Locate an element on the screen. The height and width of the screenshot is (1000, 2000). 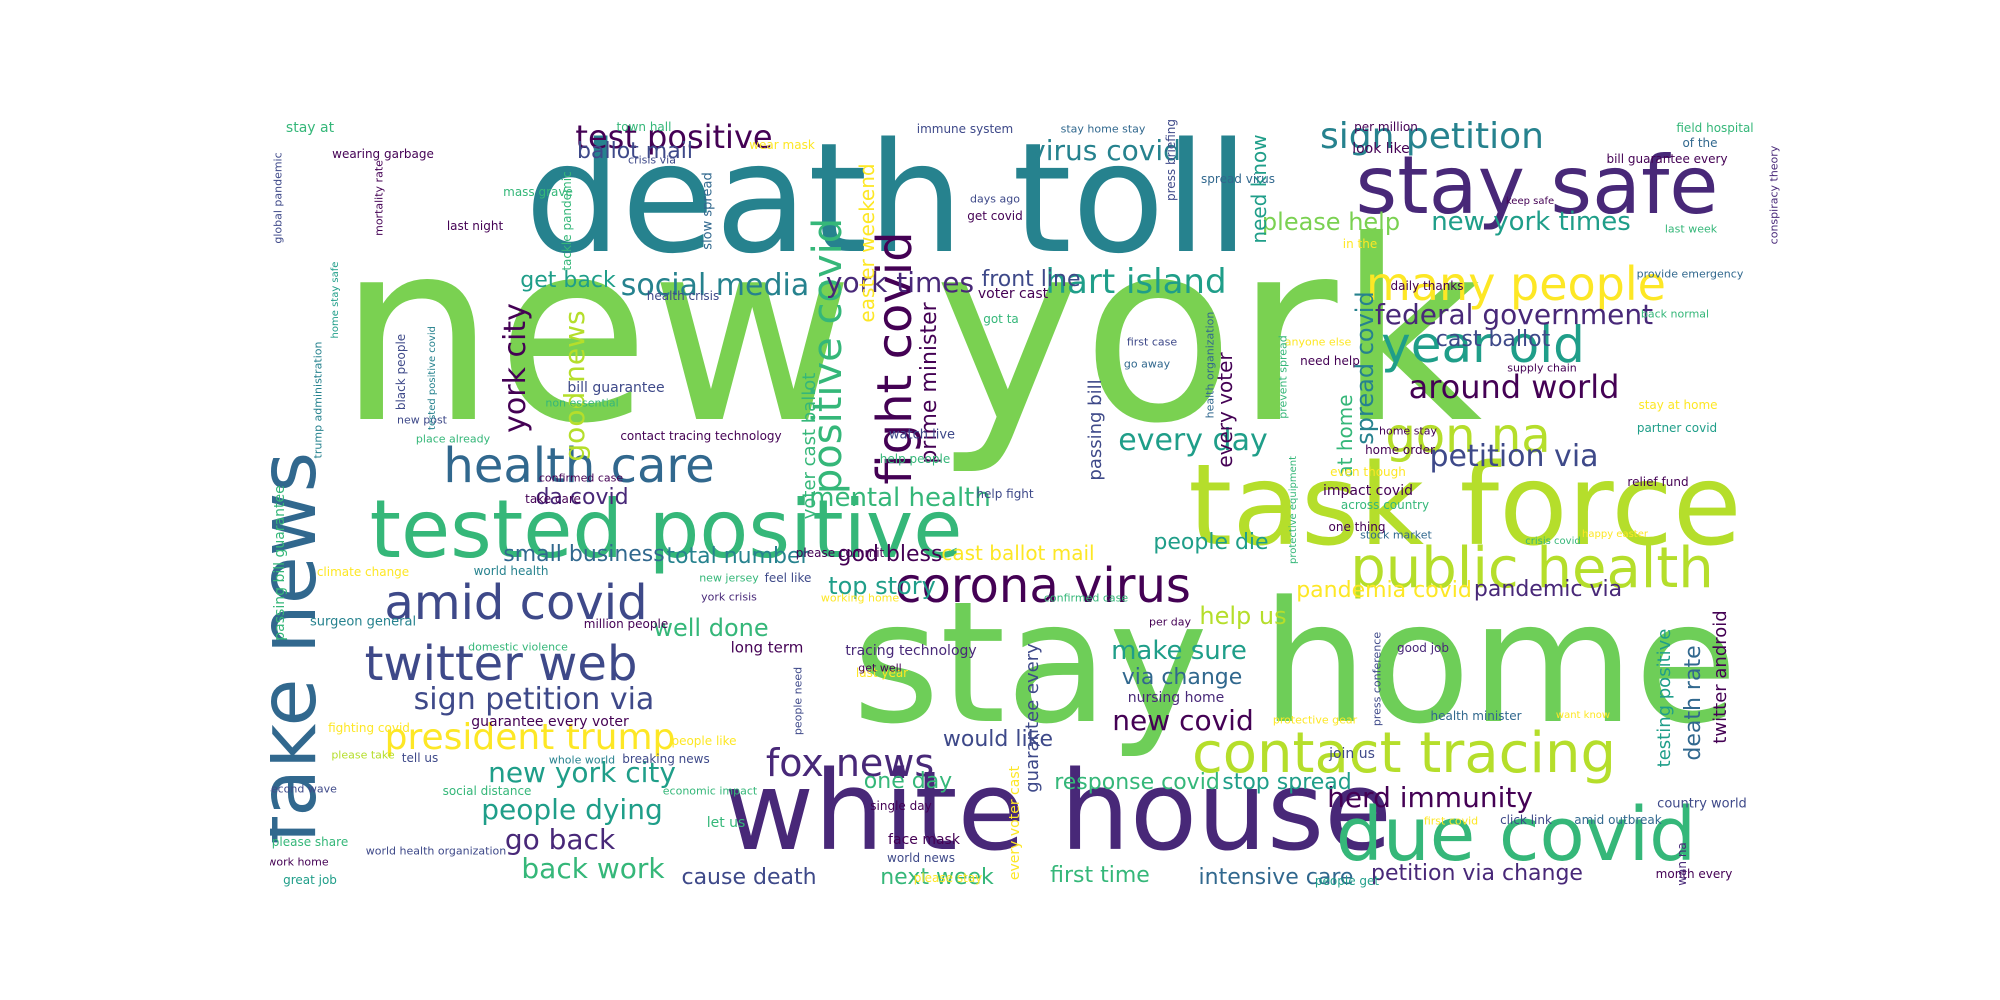
cloud-word: da covid is located at coordinates (582, 497).